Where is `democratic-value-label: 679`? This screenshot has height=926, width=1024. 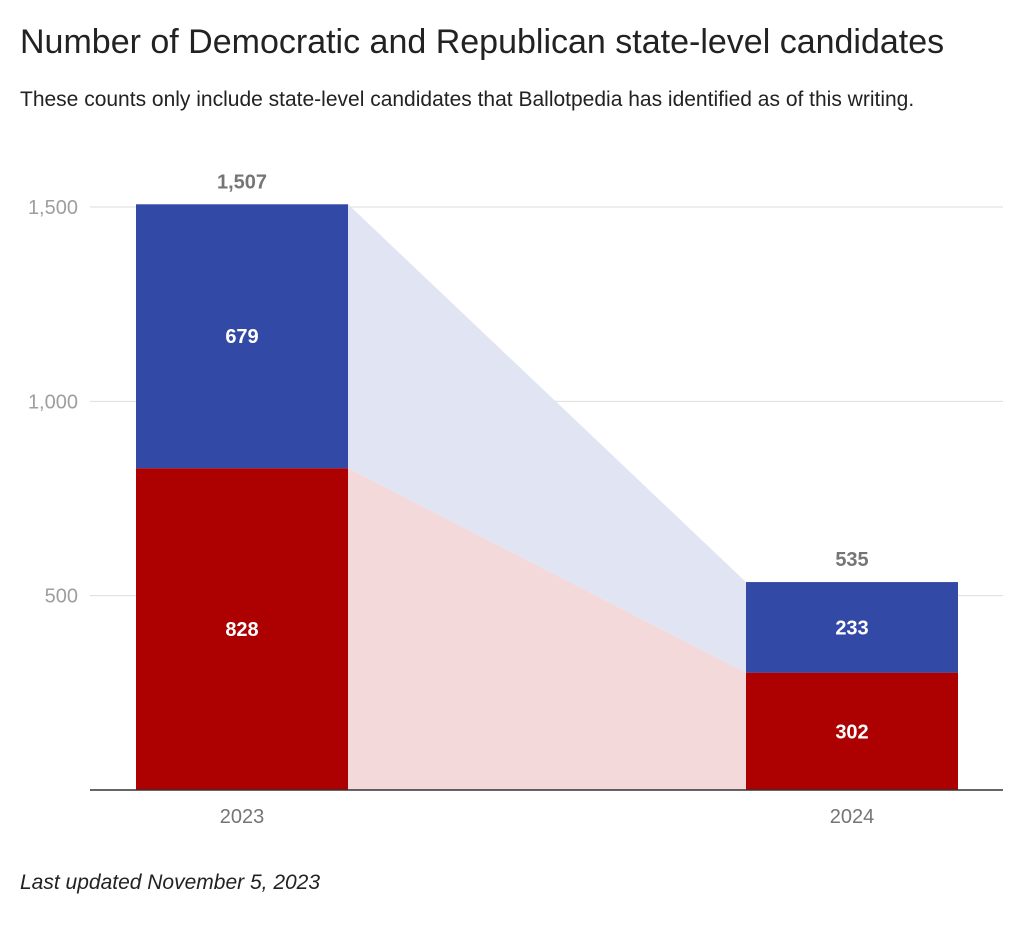 democratic-value-label: 679 is located at coordinates (241, 337).